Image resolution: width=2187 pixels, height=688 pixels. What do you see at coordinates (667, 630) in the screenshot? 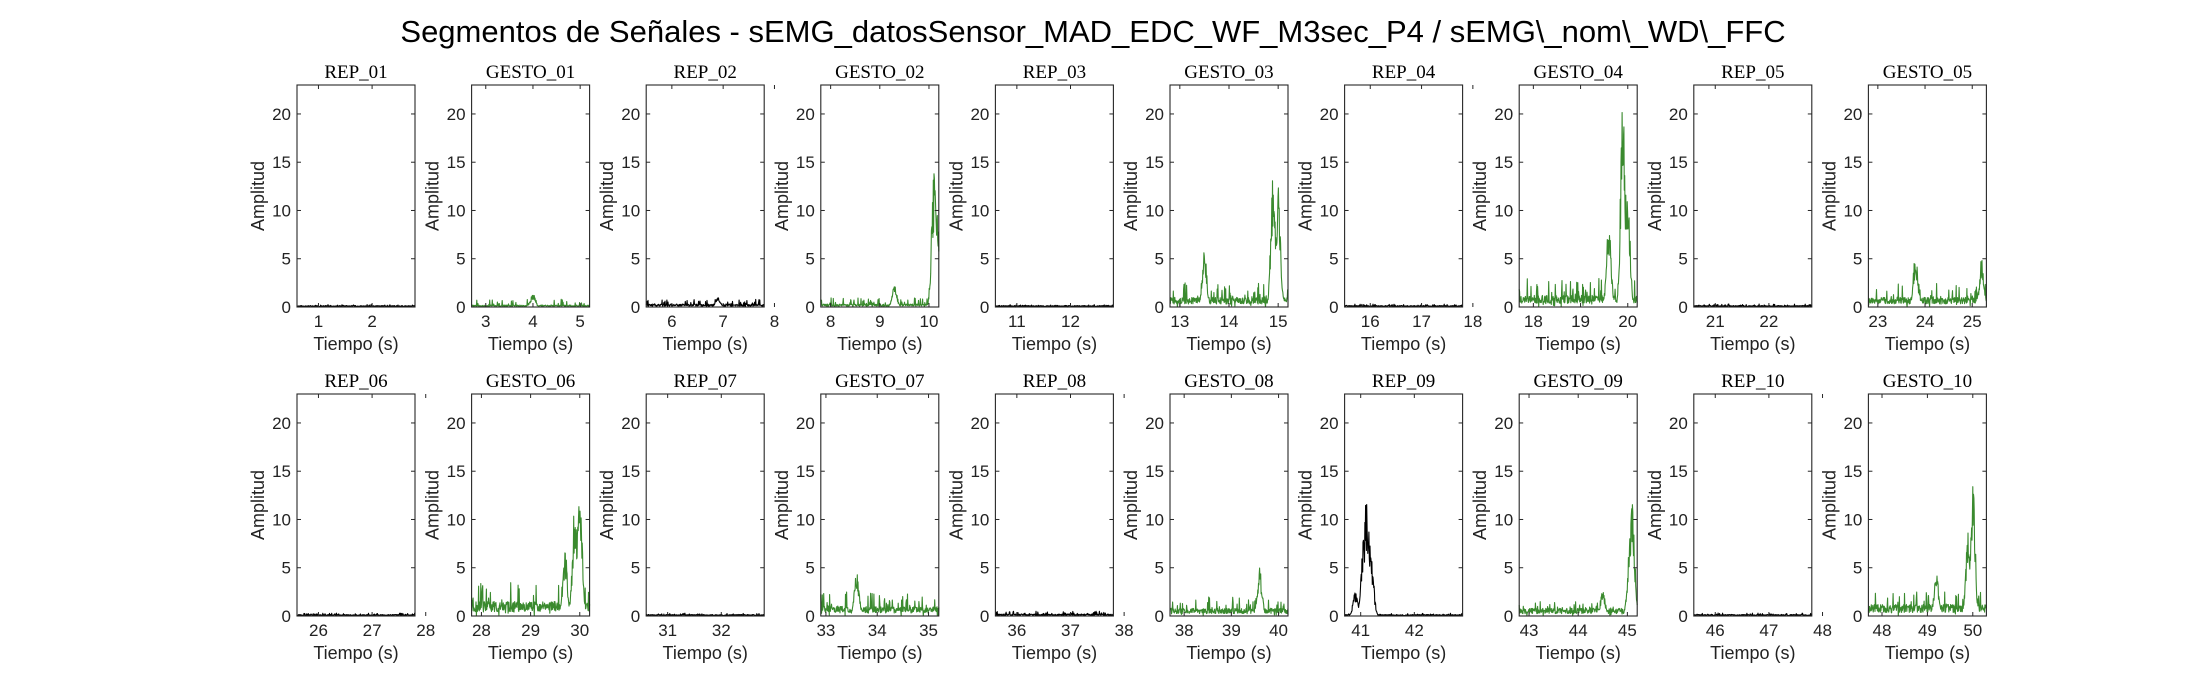
I see `x-tick-label: 31` at bounding box center [667, 630].